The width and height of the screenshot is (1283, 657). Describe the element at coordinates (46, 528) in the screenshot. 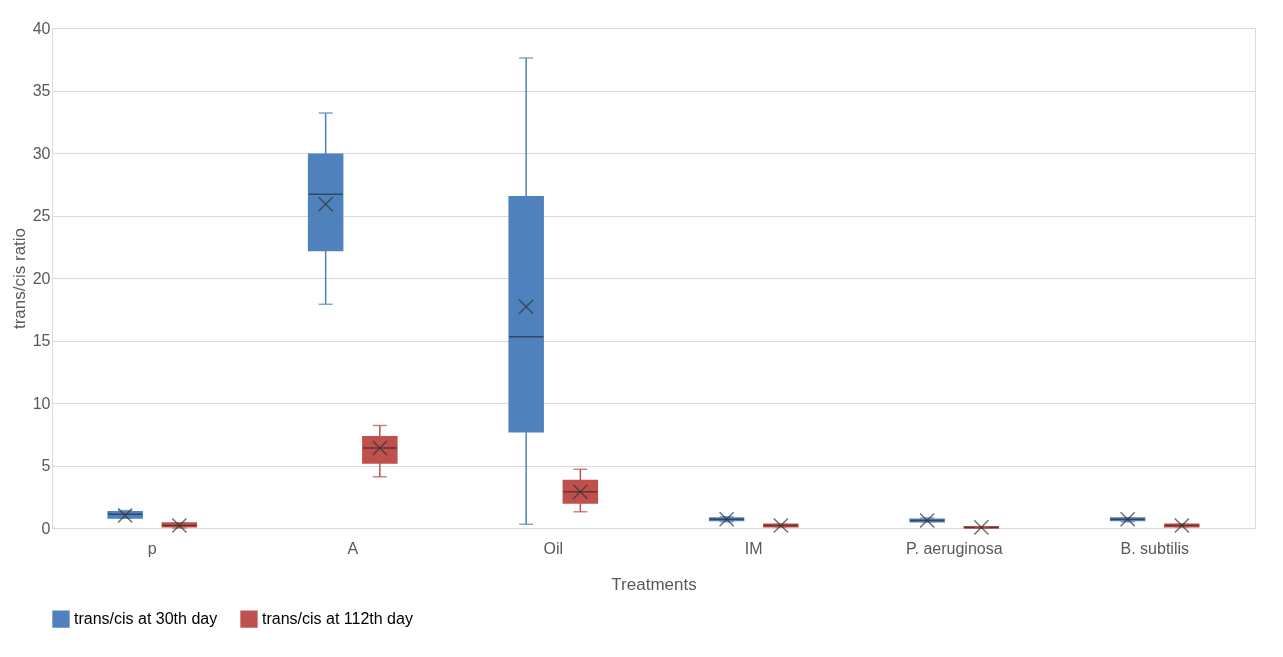

I see `y-tick-label: 0` at that location.